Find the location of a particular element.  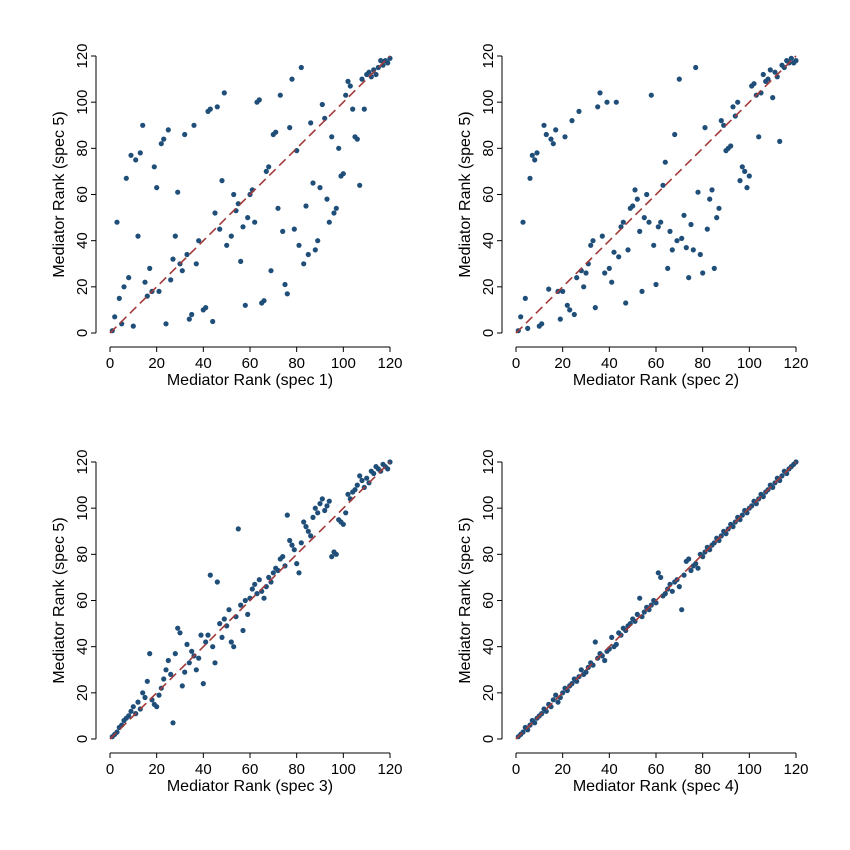

y-tick-label: 0 is located at coordinates (488, 333).